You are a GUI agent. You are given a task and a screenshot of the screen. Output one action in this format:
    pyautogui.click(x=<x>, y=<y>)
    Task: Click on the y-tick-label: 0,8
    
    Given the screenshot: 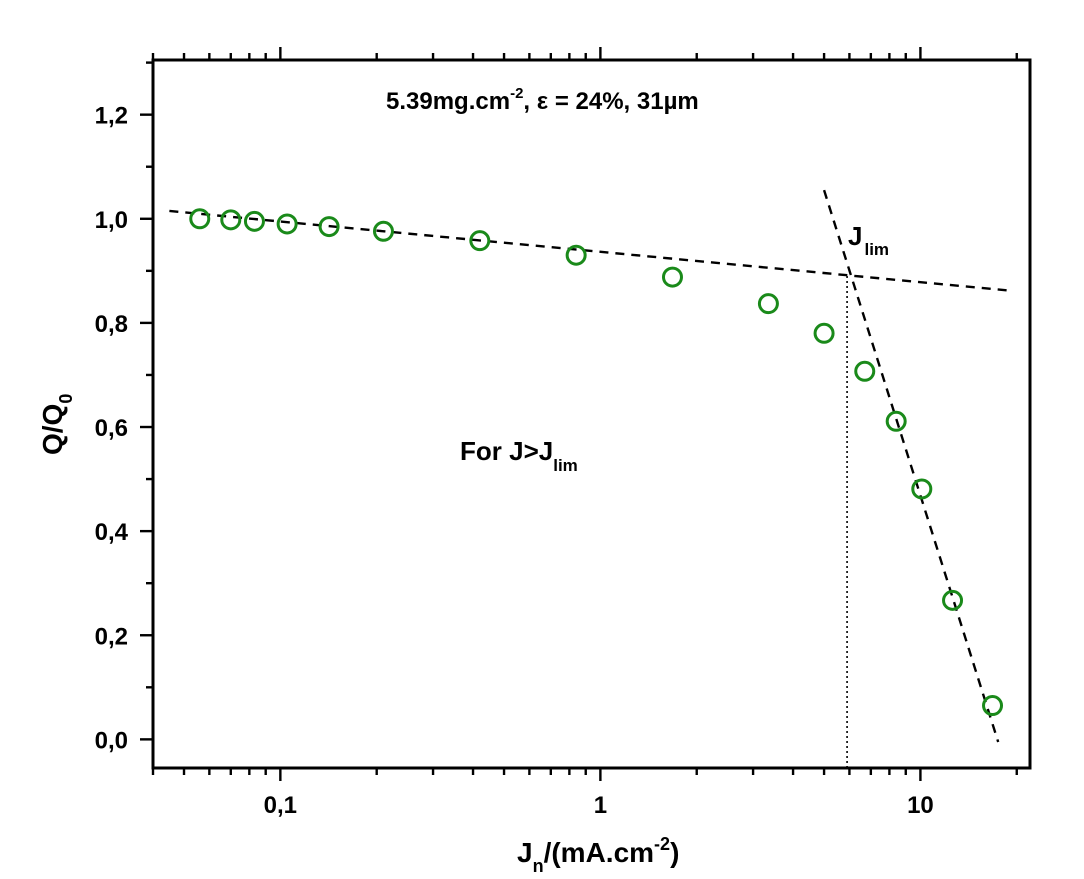 What is the action you would take?
    pyautogui.click(x=111, y=324)
    